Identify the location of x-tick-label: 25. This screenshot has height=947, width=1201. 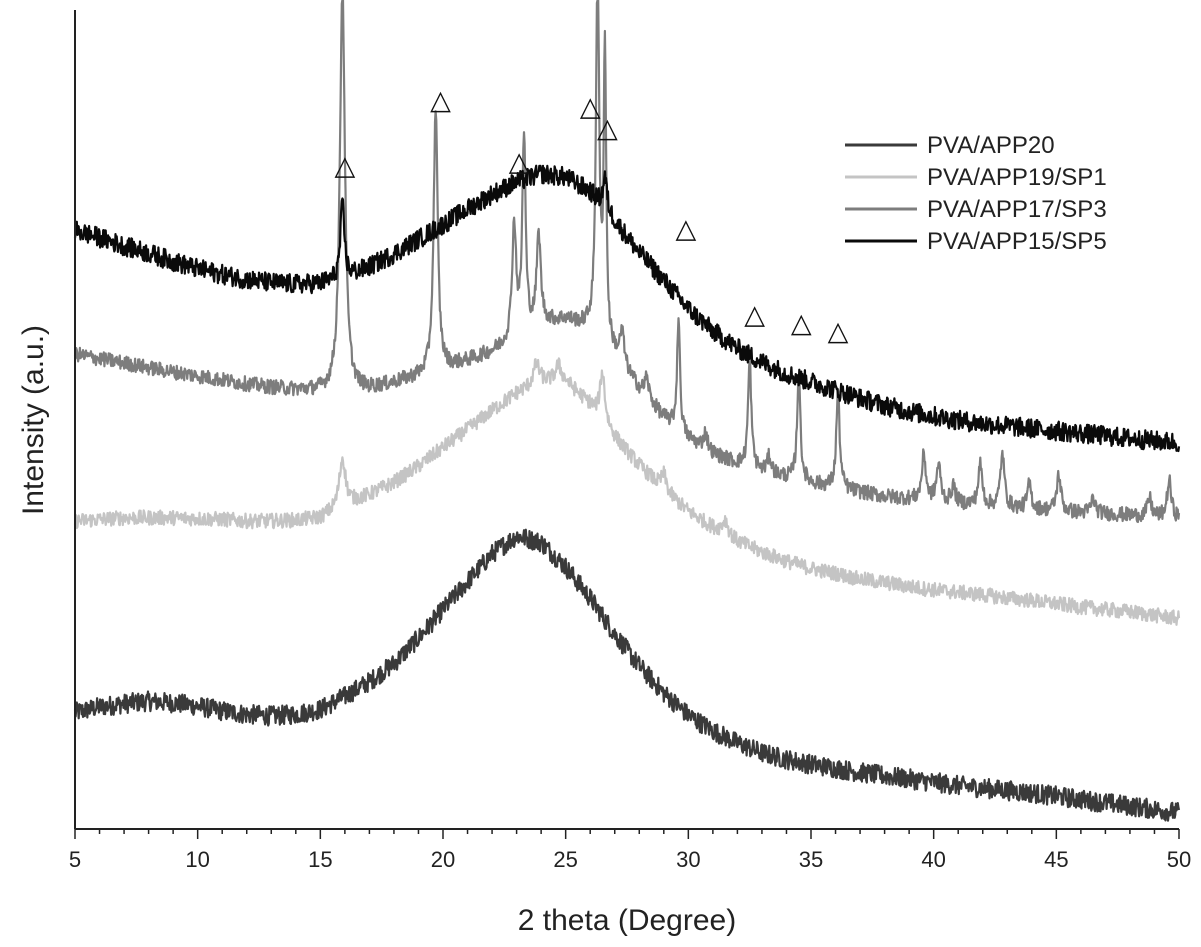
(565, 859).